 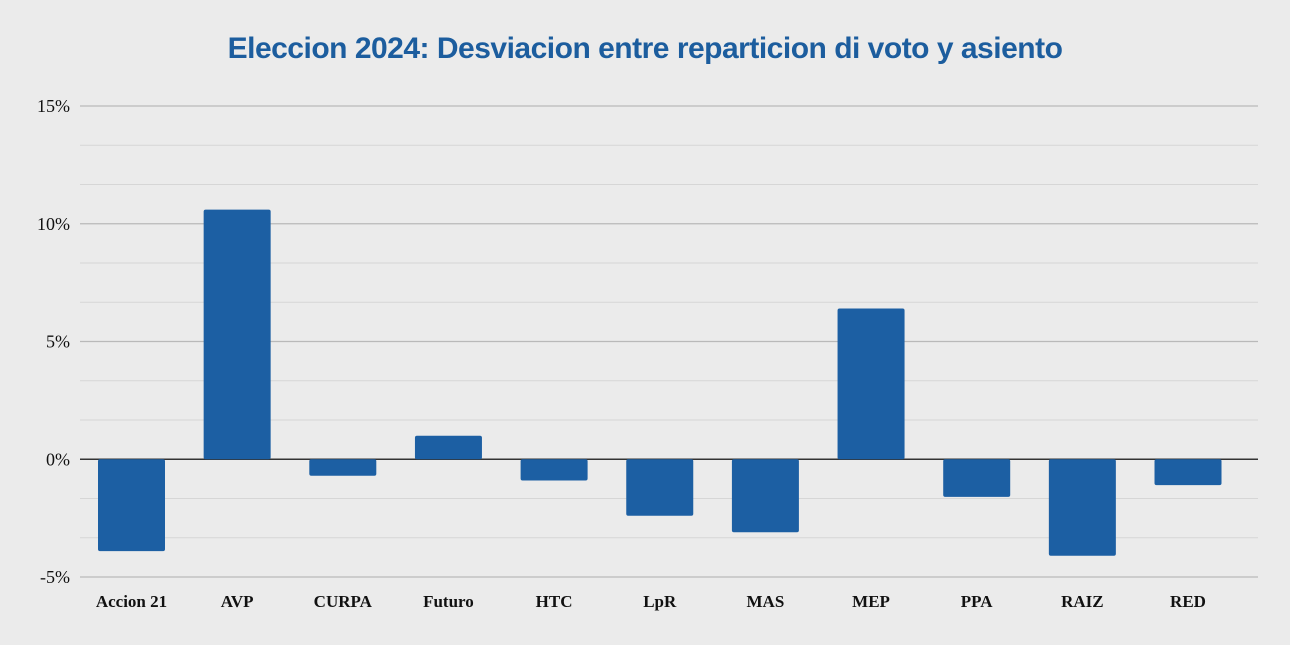 What do you see at coordinates (237, 601) in the screenshot?
I see `x-category-label: AVP` at bounding box center [237, 601].